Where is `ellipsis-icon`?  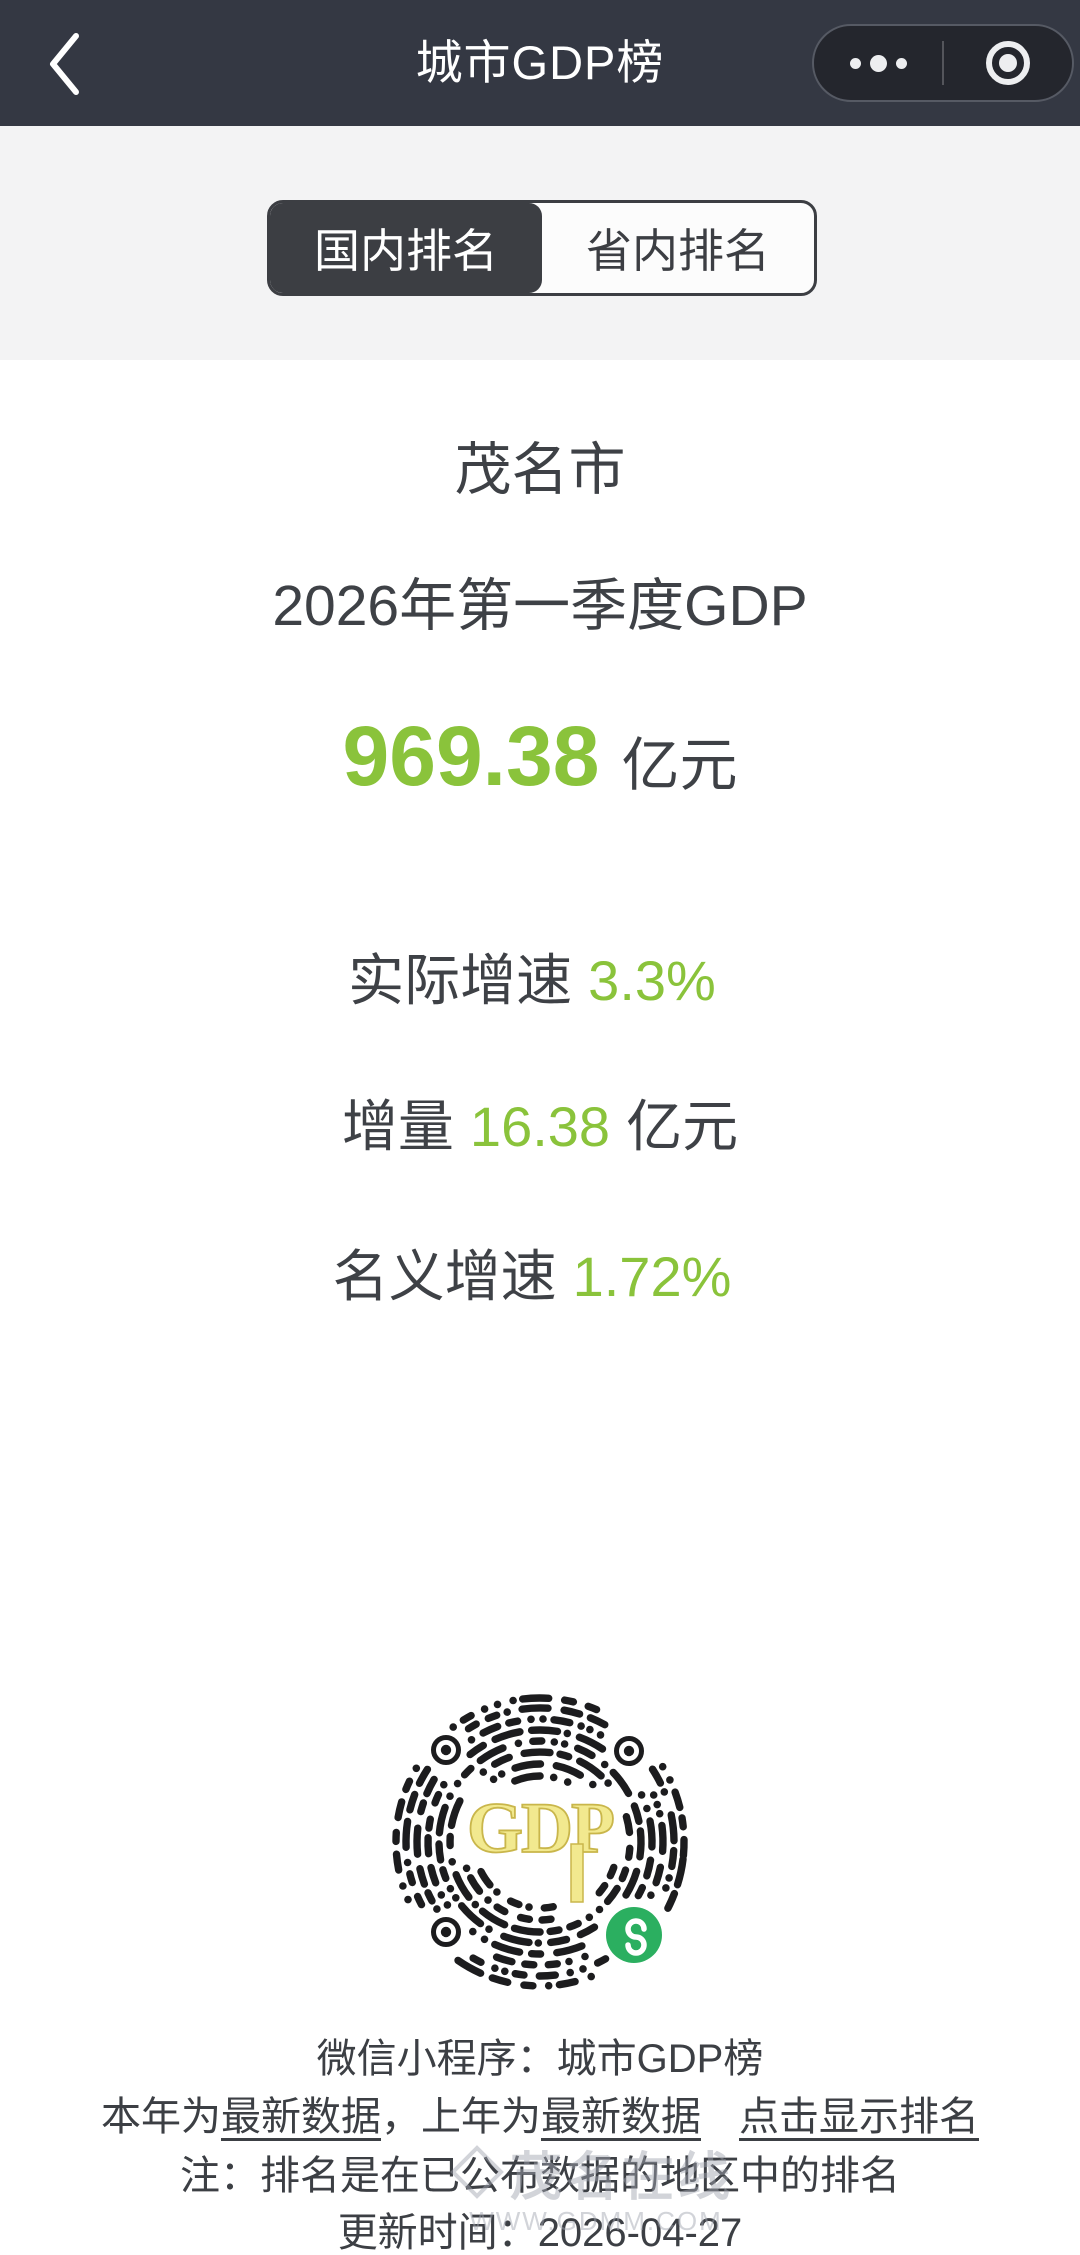
ellipsis-icon is located at coordinates (878, 63).